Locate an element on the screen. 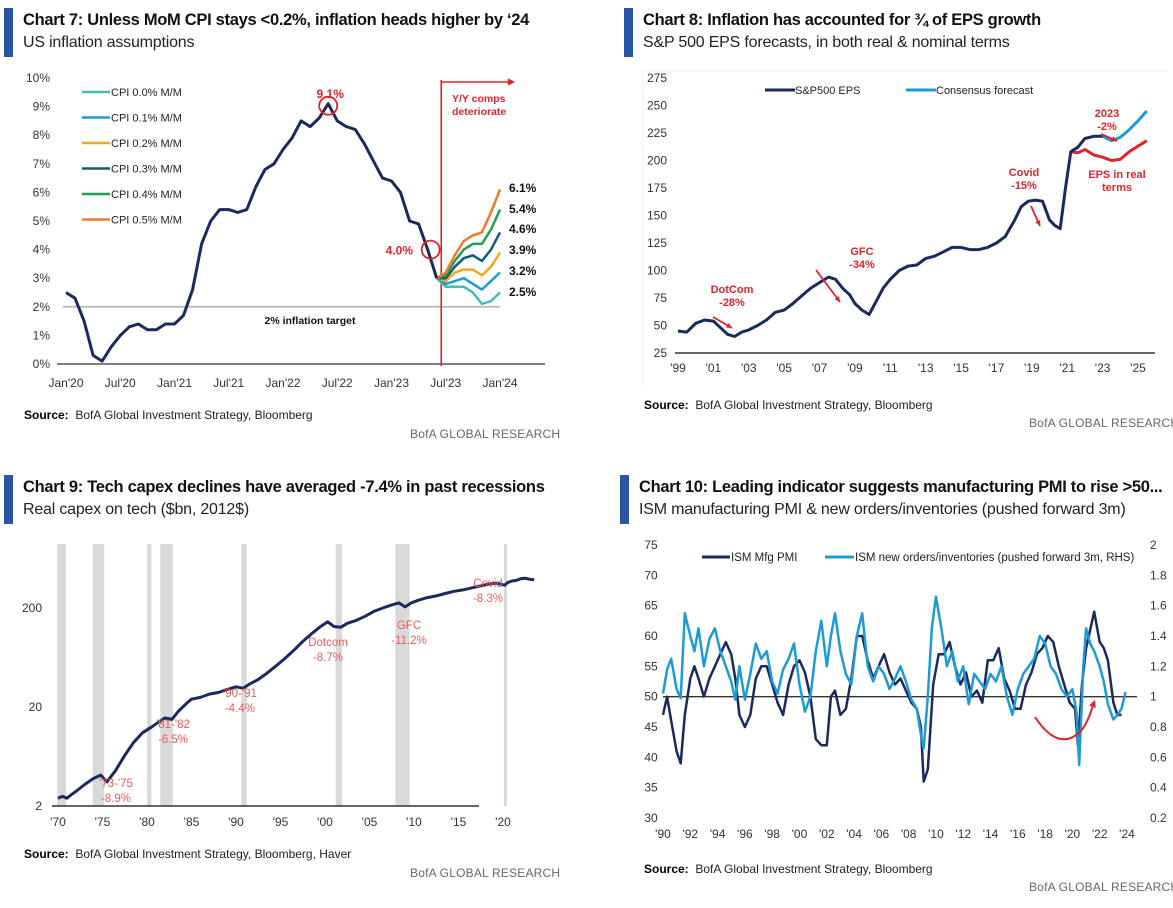  chart9-y-tick: 2 is located at coordinates (38, 806).